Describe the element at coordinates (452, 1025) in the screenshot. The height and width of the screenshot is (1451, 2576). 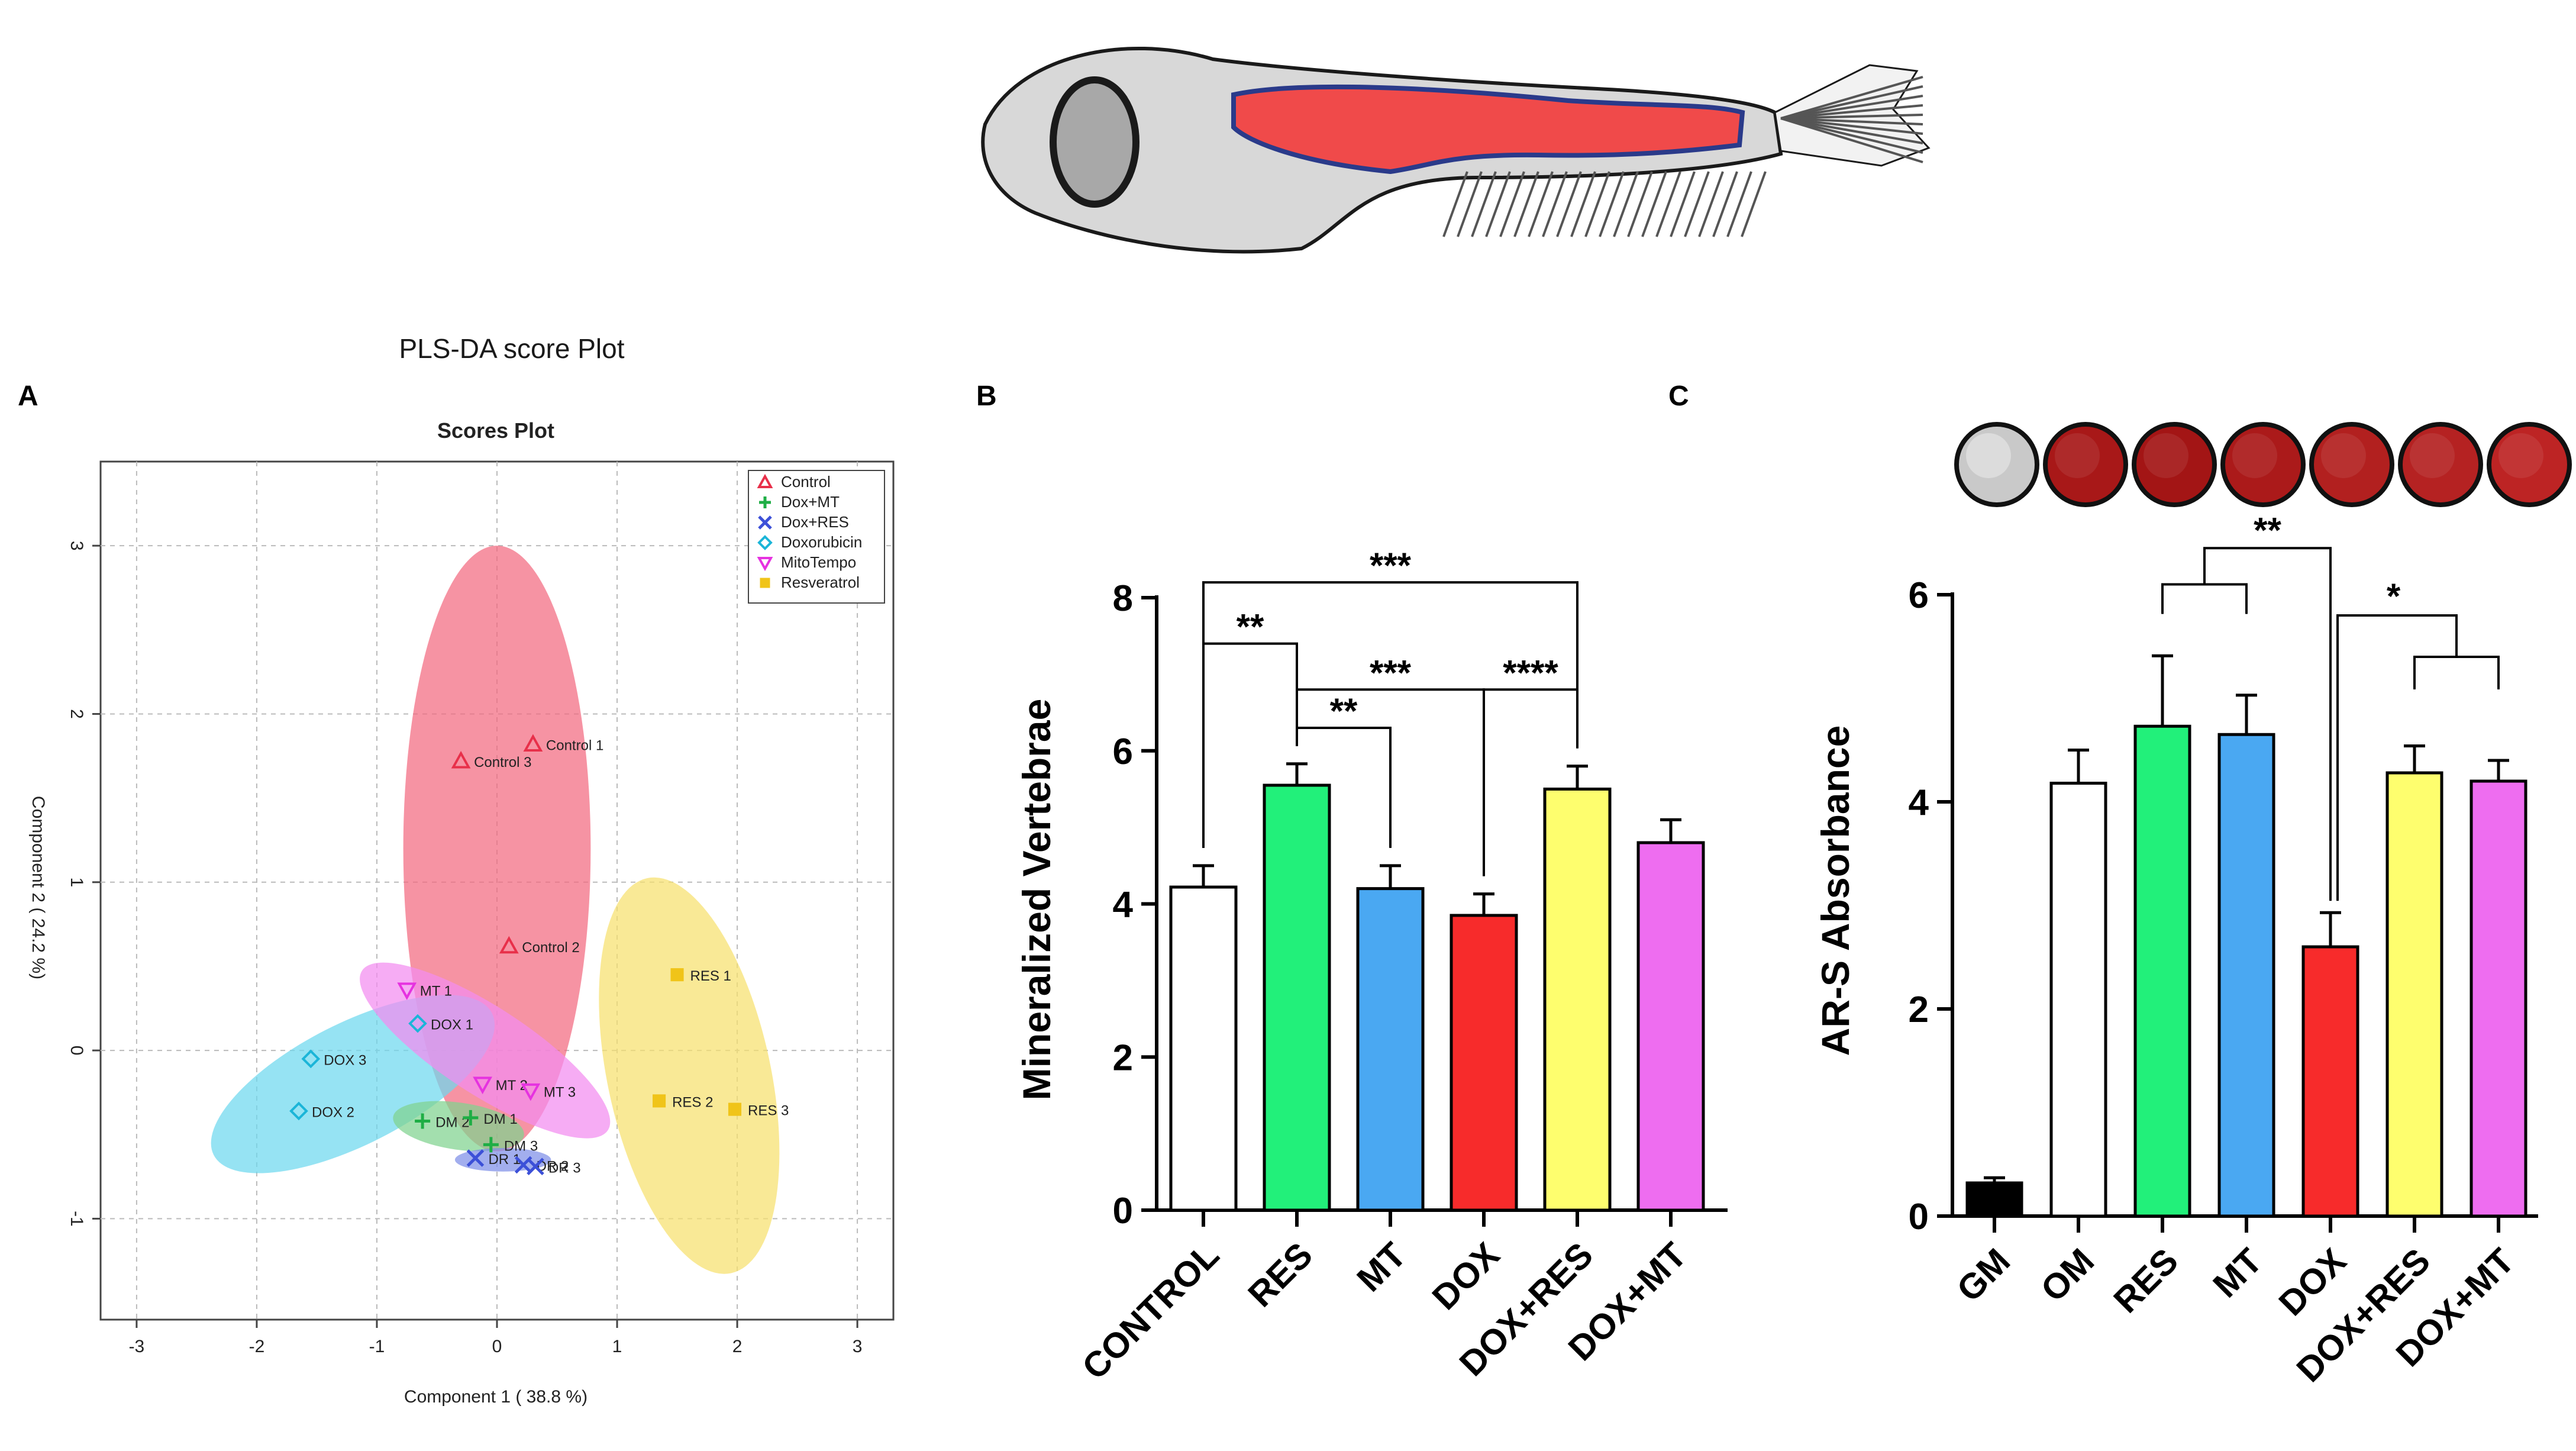
I see `point-label: DOX 1` at that location.